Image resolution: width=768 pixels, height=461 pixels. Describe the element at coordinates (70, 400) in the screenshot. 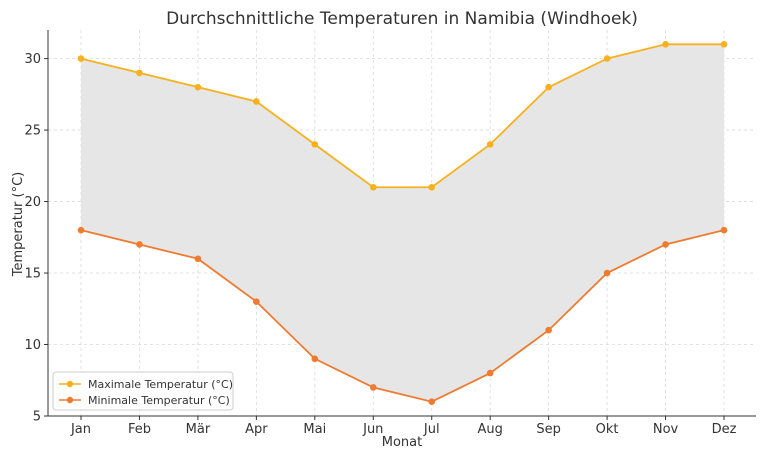

I see `legend-dot-min` at that location.